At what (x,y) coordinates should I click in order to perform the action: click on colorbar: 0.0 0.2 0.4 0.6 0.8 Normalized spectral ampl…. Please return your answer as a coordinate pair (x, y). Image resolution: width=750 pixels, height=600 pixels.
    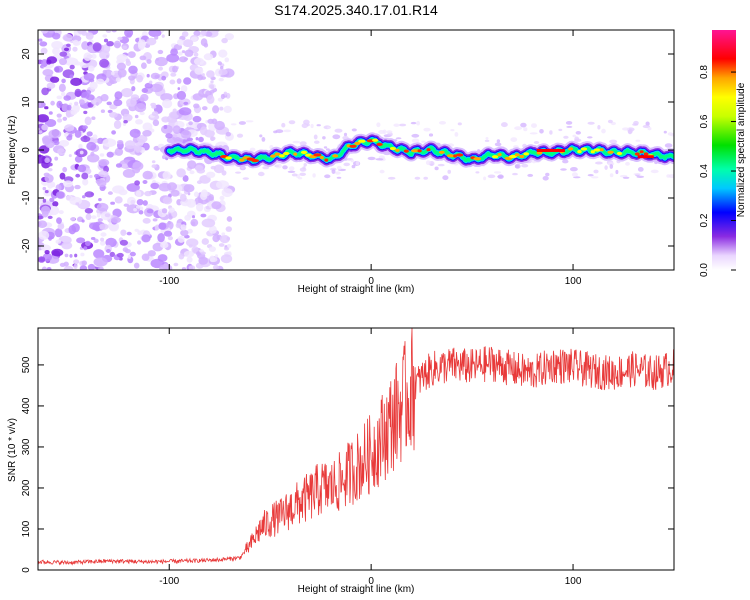
    Looking at the image, I should click on (723, 153).